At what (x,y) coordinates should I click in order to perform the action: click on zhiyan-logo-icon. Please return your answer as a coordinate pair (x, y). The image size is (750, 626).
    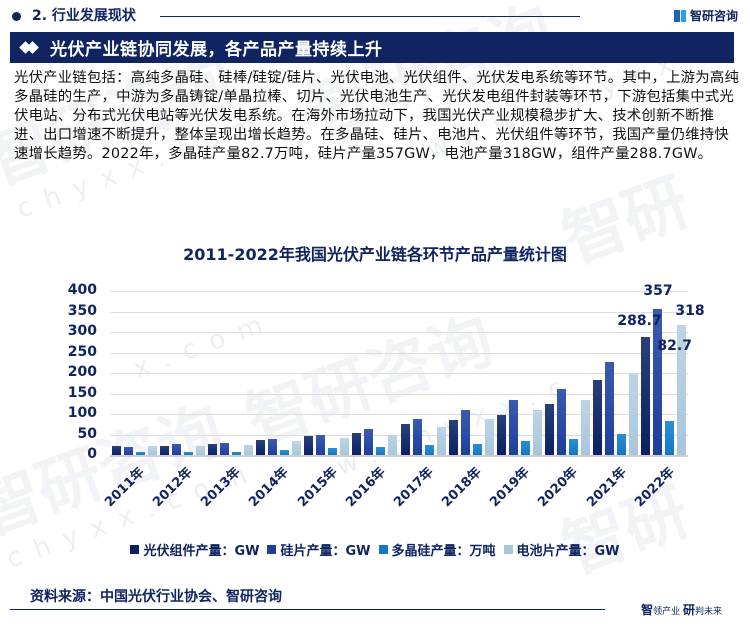
    Looking at the image, I should click on (679, 15).